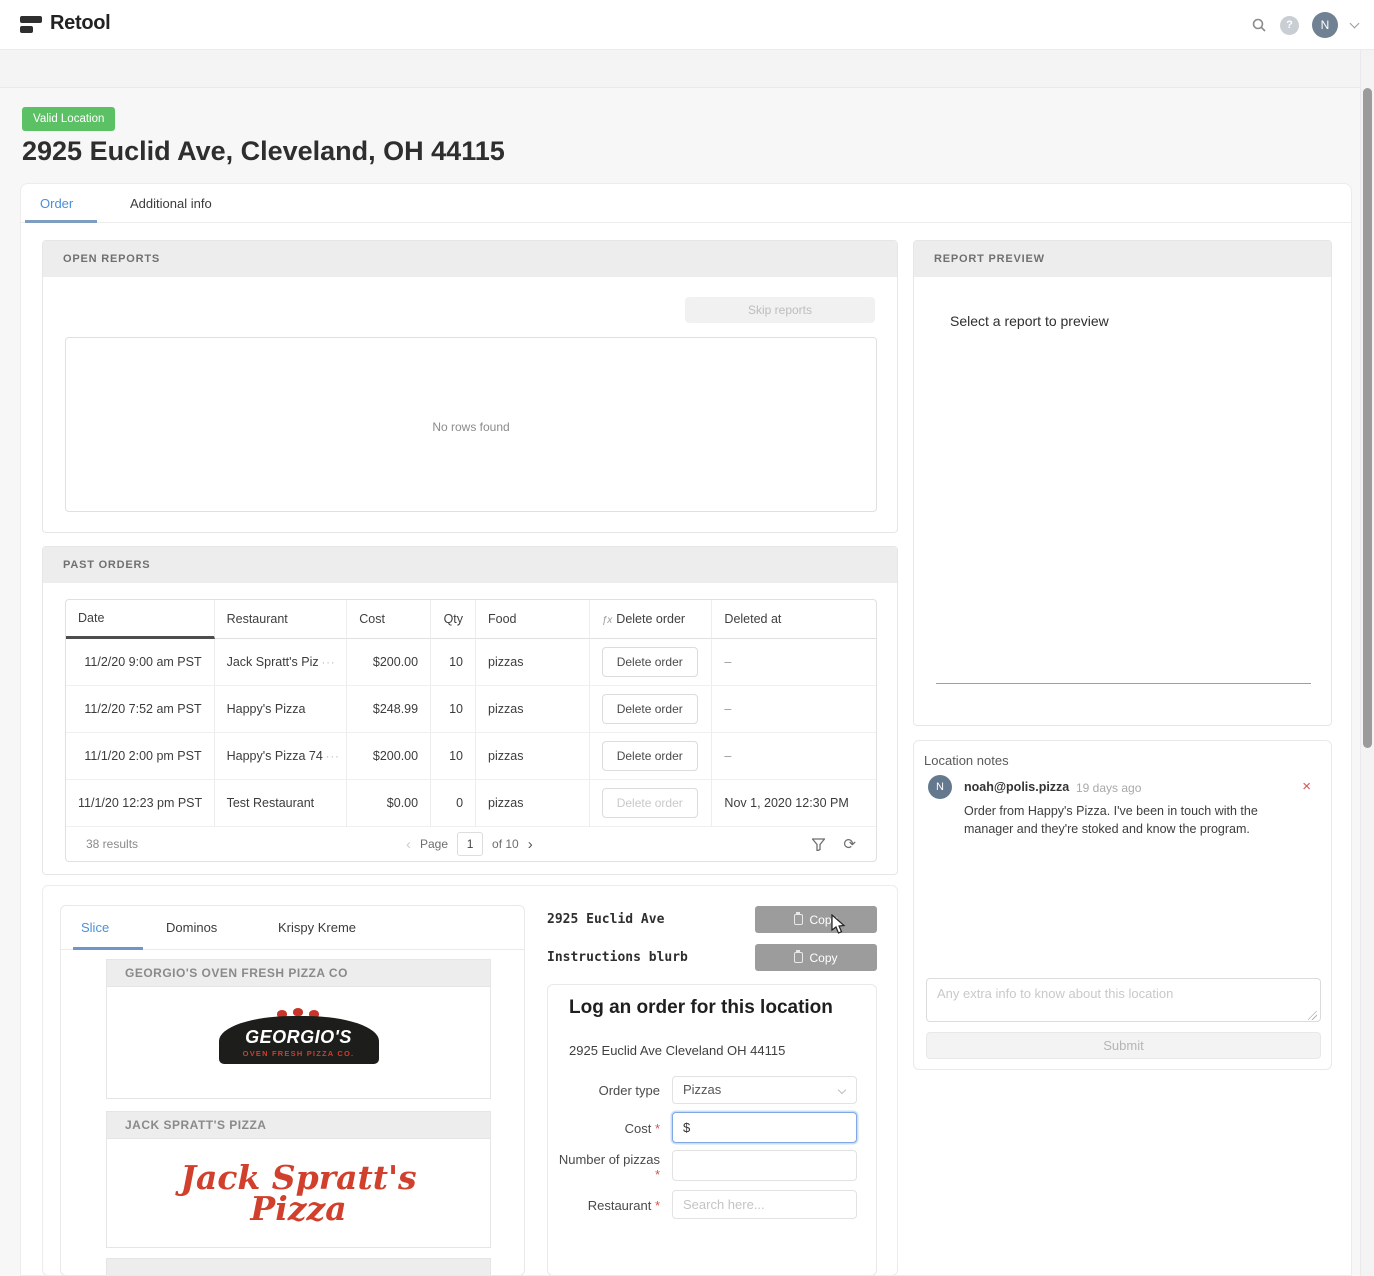 Image resolution: width=1374 pixels, height=1276 pixels. What do you see at coordinates (816, 957) in the screenshot?
I see `copy-instructions-button: Copy` at bounding box center [816, 957].